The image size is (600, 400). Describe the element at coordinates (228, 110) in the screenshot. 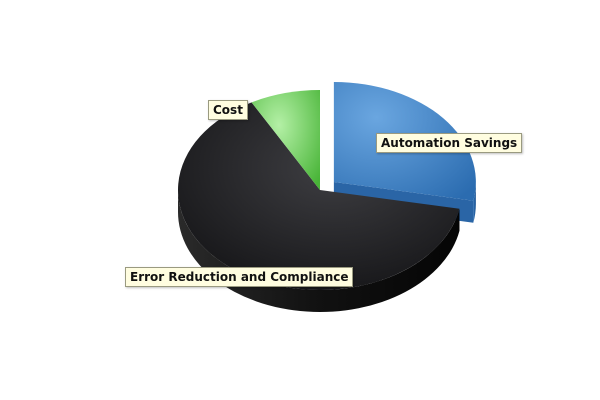

I see `slice-label-cost: Cost` at that location.